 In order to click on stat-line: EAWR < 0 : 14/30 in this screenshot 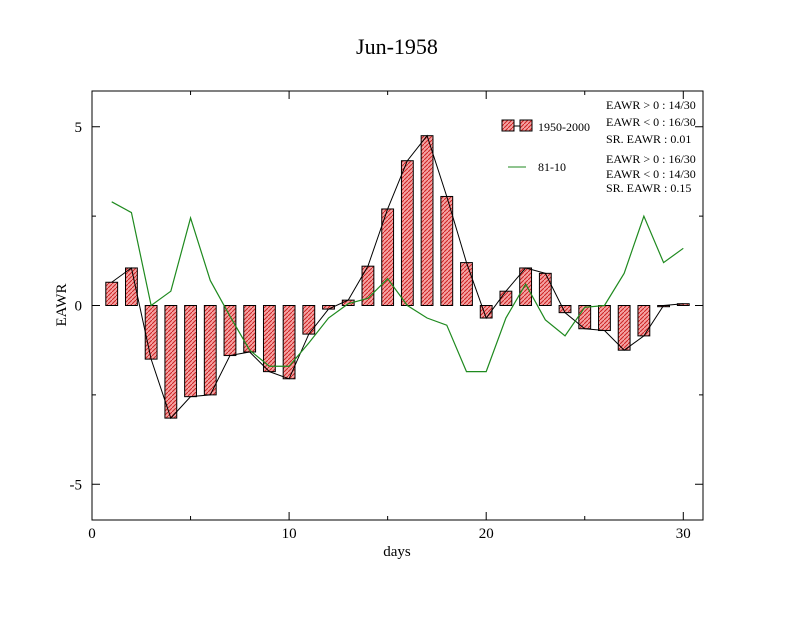, I will do `click(651, 174)`.